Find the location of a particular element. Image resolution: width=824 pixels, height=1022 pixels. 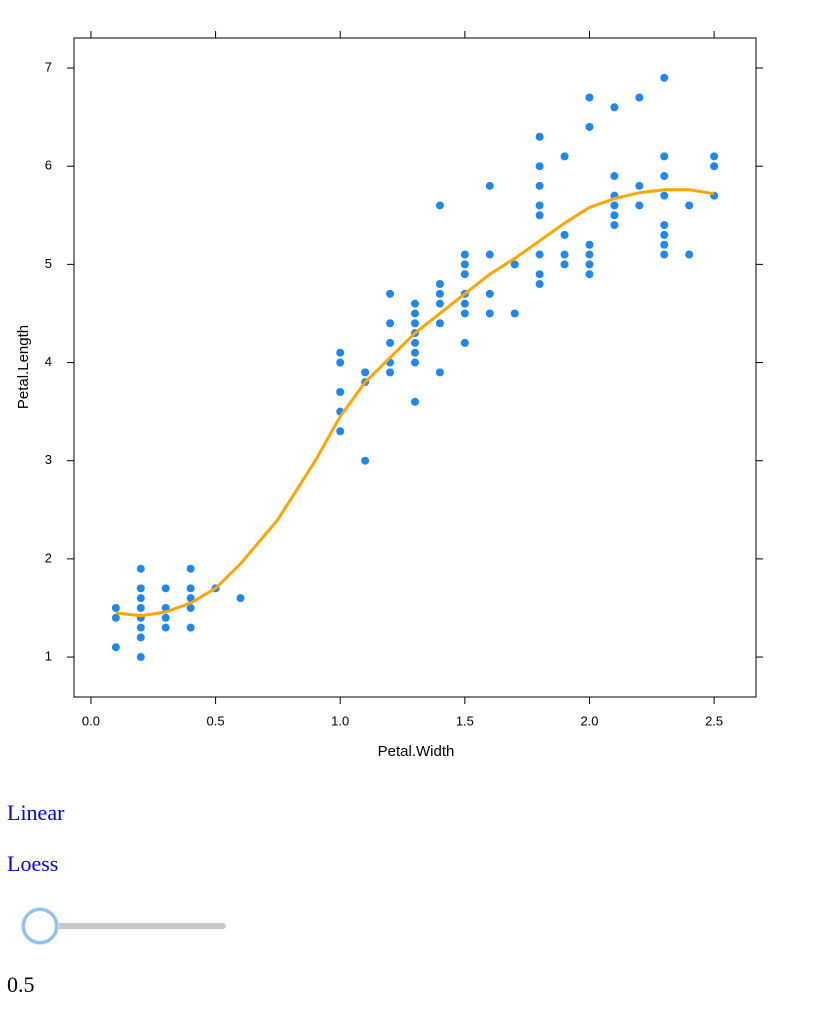

x-tick-label: 1.5 is located at coordinates (465, 720).